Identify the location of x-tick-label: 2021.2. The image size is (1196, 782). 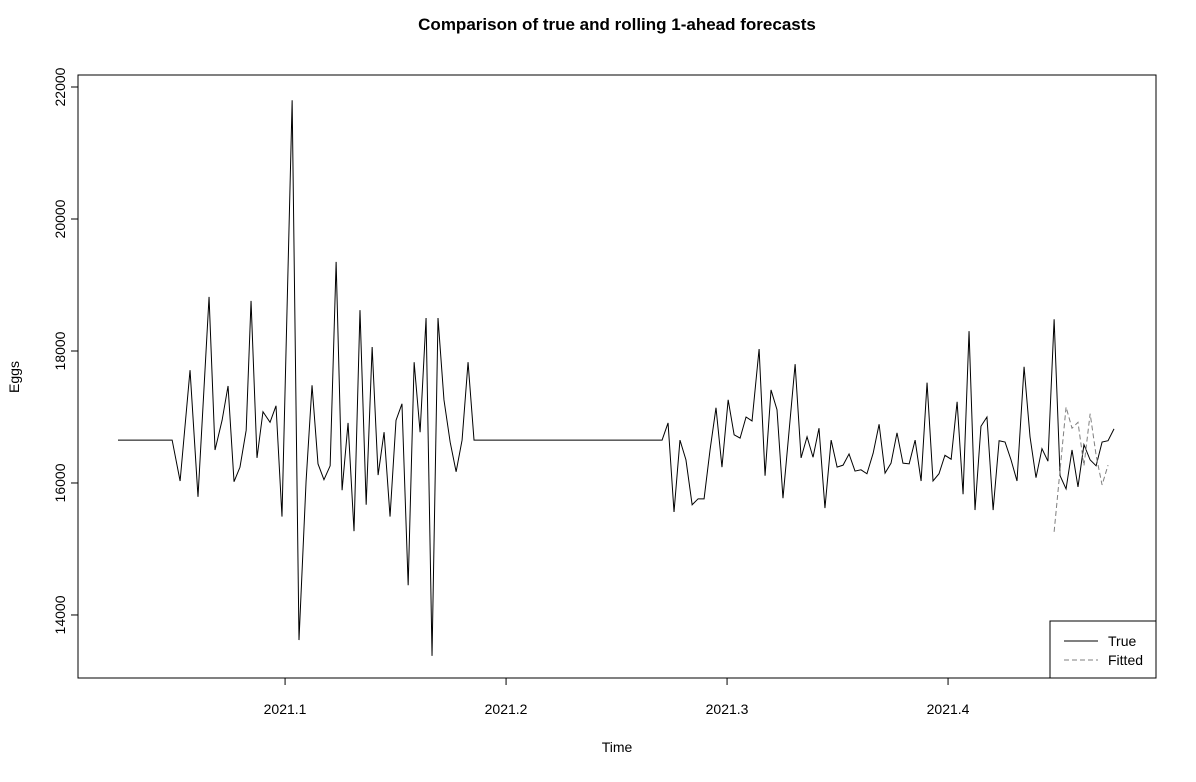
(506, 709).